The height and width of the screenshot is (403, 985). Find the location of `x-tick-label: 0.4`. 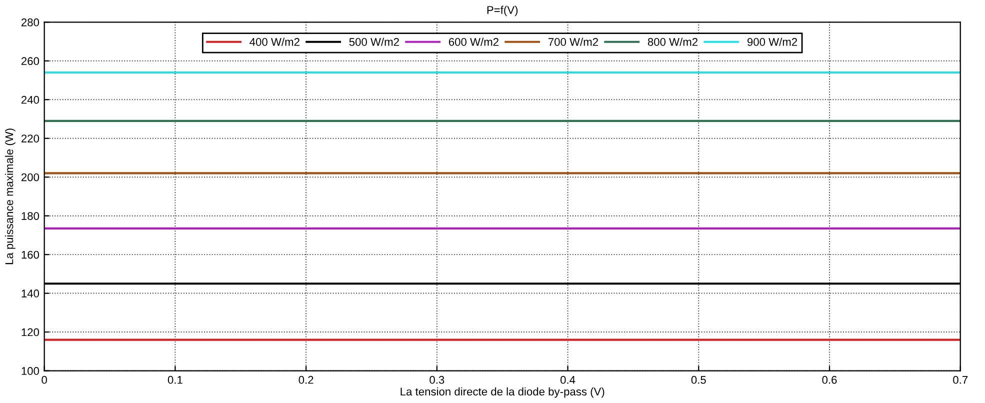

x-tick-label: 0.4 is located at coordinates (568, 380).